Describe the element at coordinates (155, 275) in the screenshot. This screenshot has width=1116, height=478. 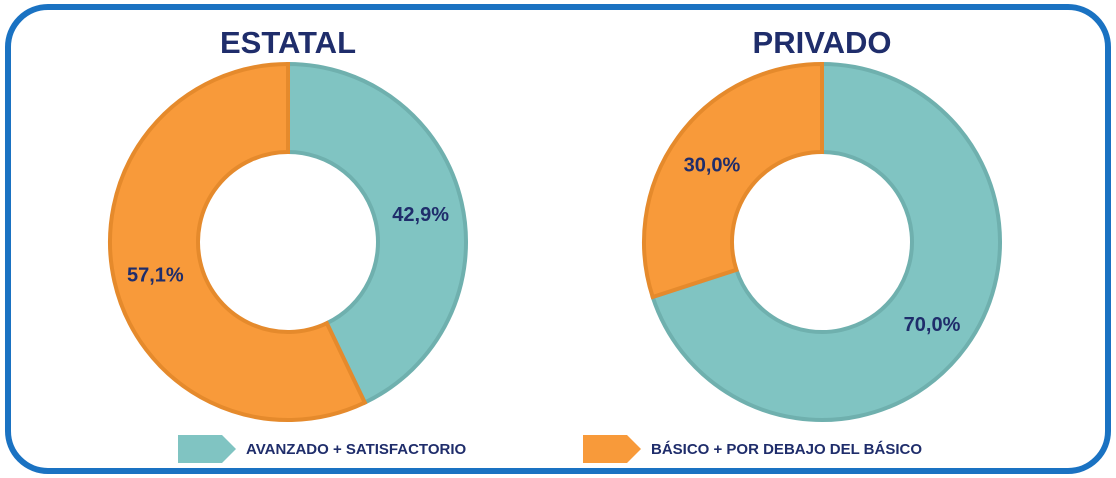
I see `data-label: 57,1%` at that location.